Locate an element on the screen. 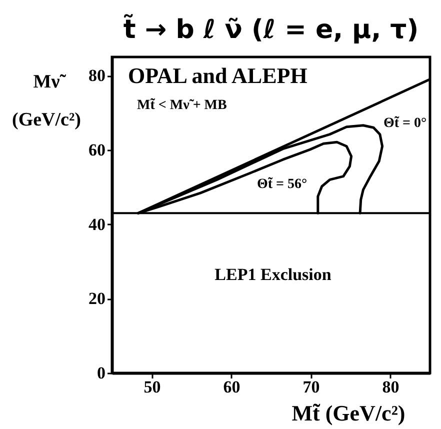  y-tick-label: 40 is located at coordinates (97, 224).